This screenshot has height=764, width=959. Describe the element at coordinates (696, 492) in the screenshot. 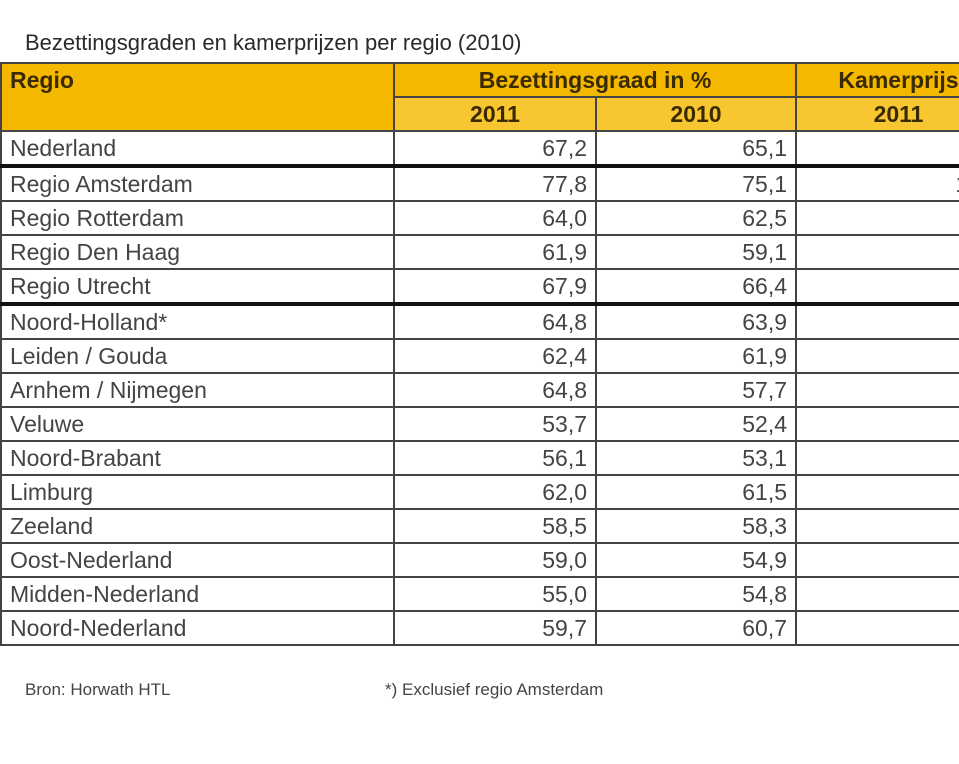

I see `occupancy-2010-cell: 61,5` at that location.